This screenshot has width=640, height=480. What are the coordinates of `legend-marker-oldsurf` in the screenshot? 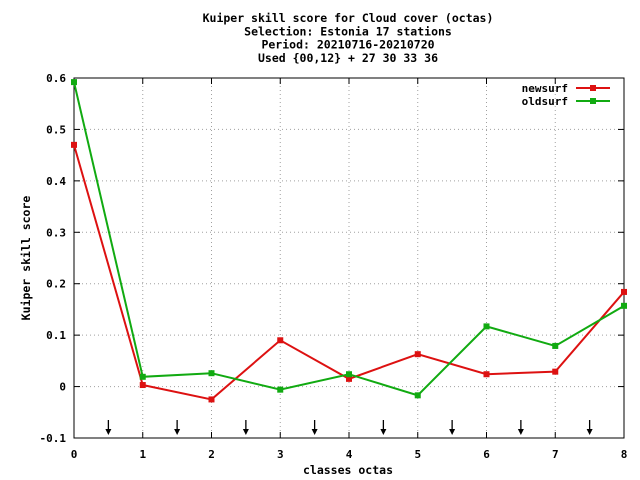 It's located at (593, 101).